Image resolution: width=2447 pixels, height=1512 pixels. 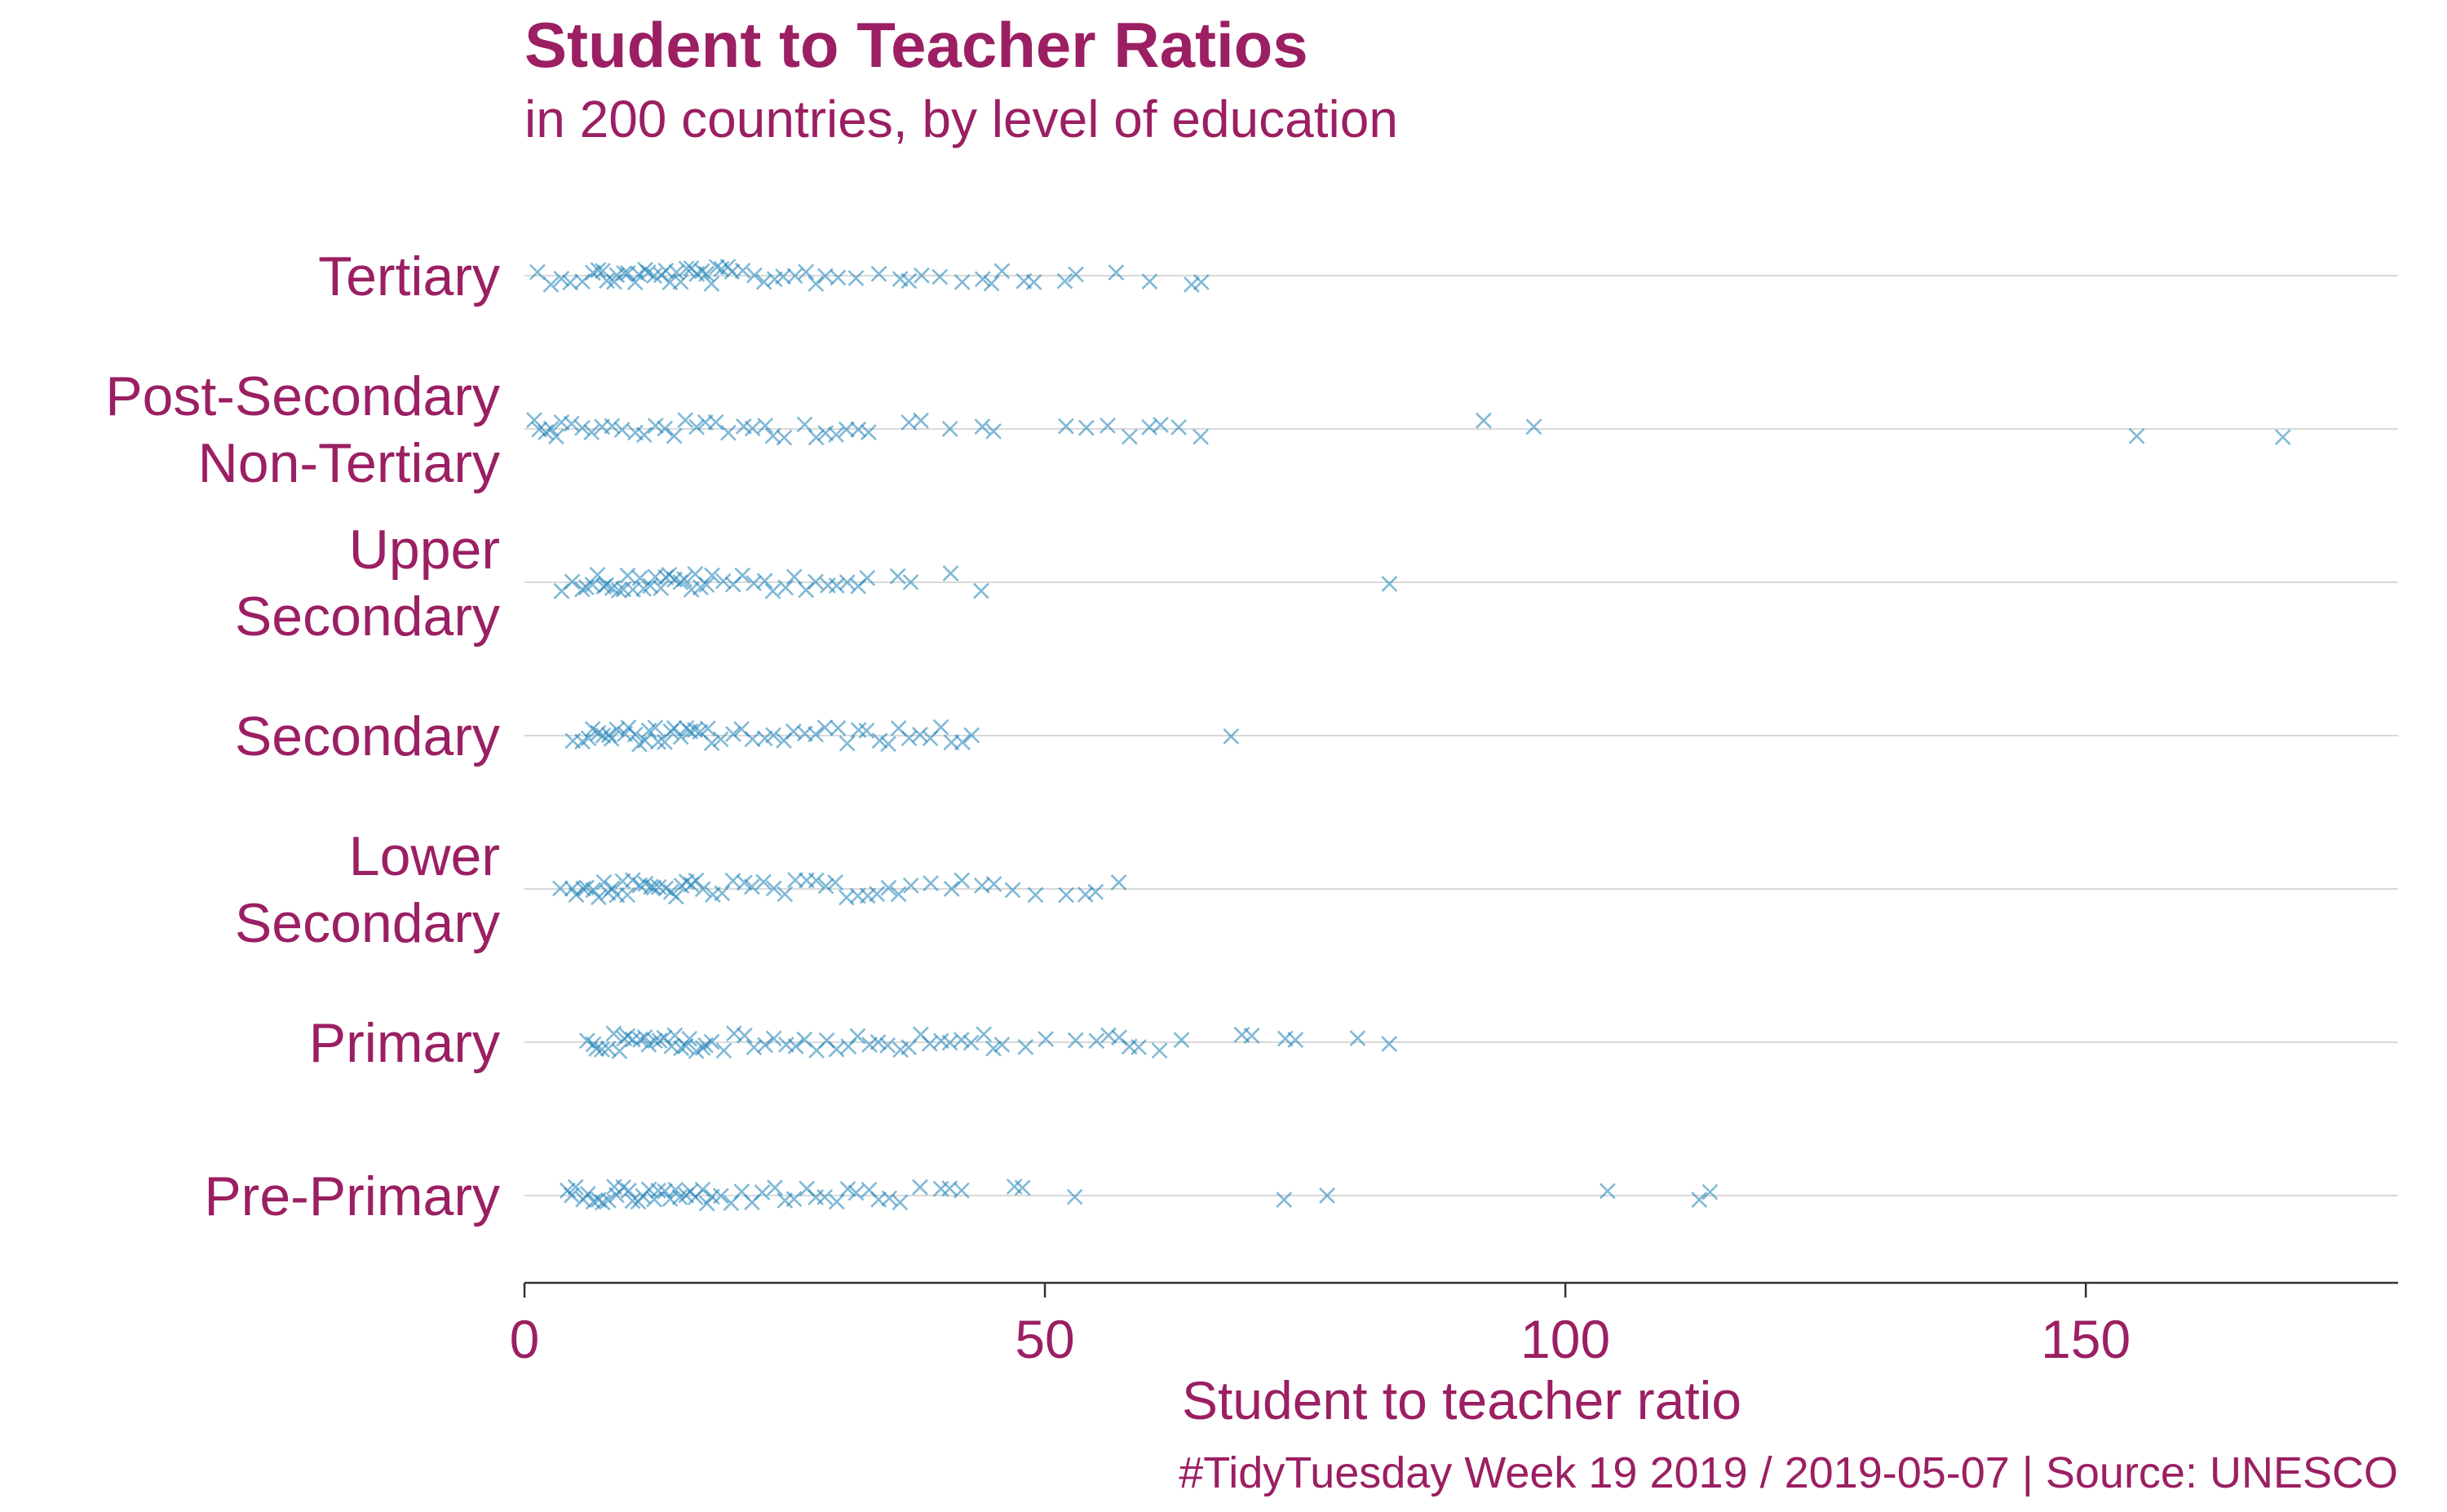 I want to click on category-label-primary: Primary, so click(x=404, y=1043).